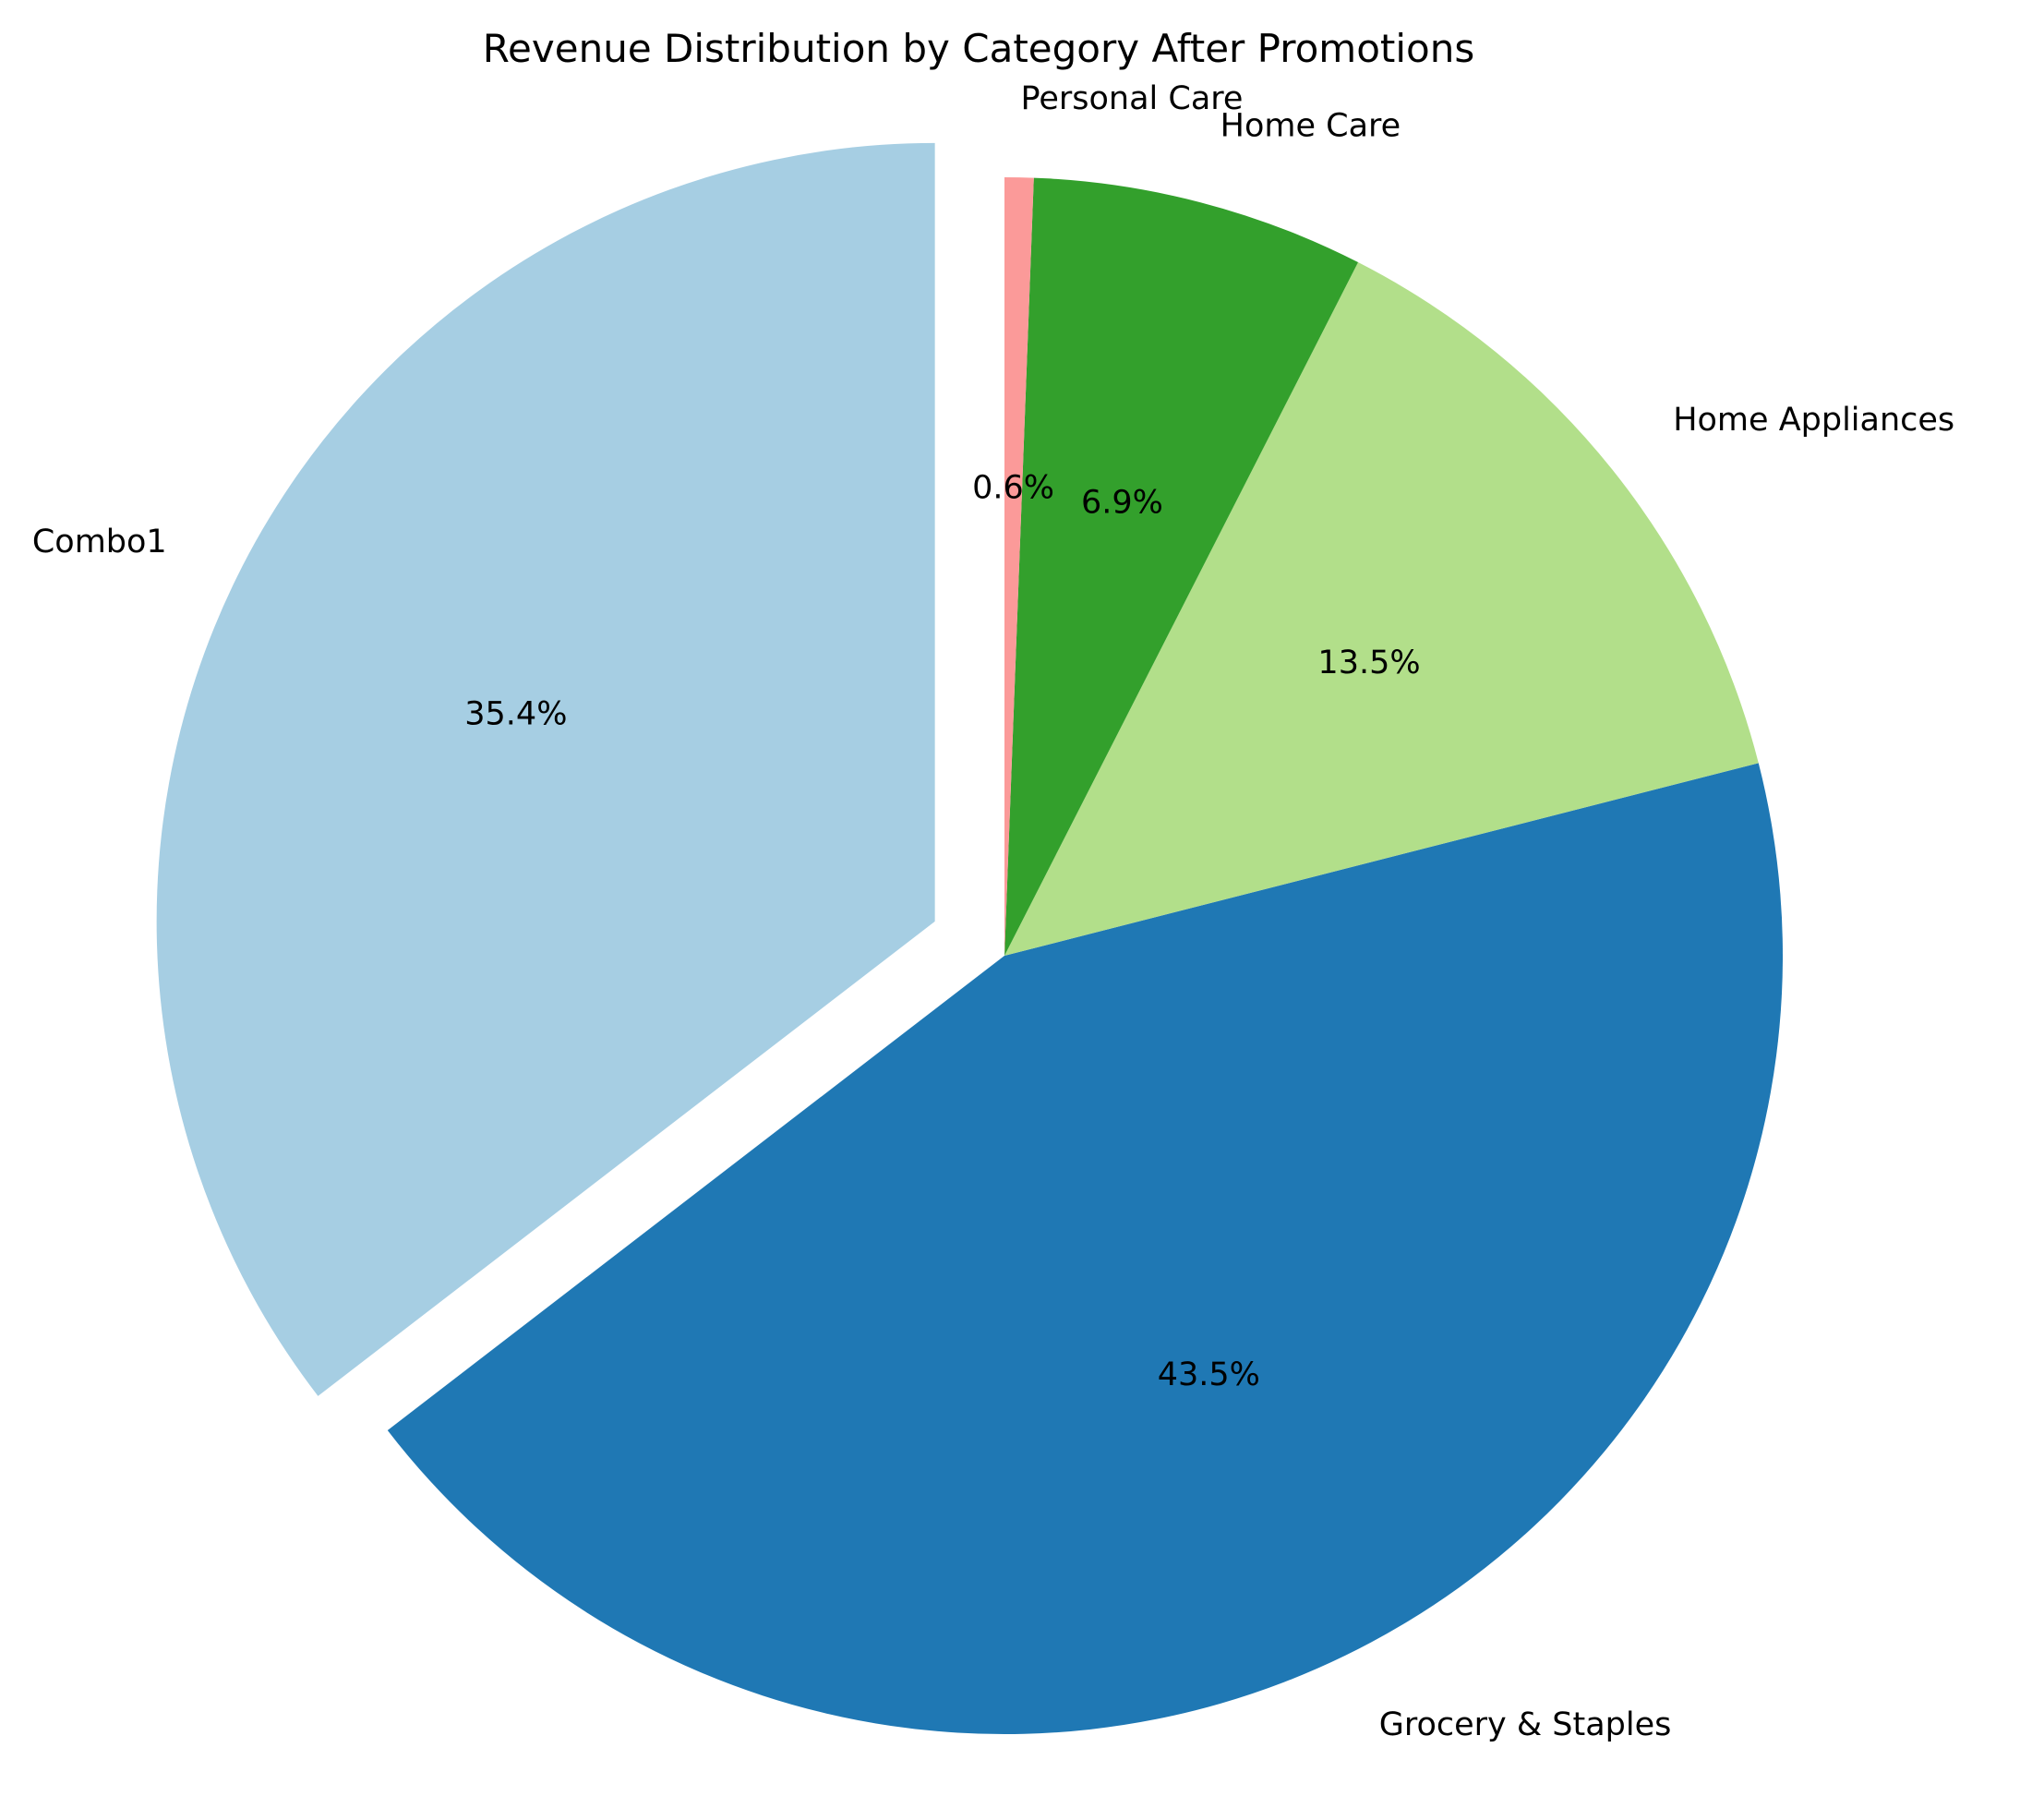  Describe the element at coordinates (1131, 98) in the screenshot. I see `pie-slice-category-label: Personal Care` at that location.